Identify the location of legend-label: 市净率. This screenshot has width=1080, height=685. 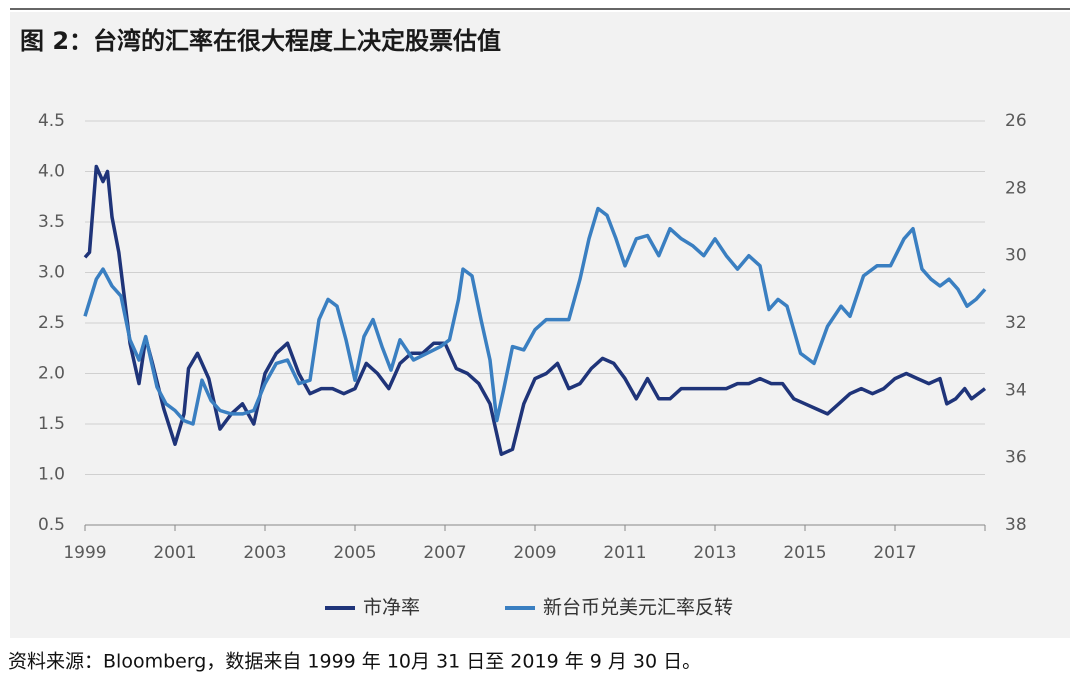
(391, 608).